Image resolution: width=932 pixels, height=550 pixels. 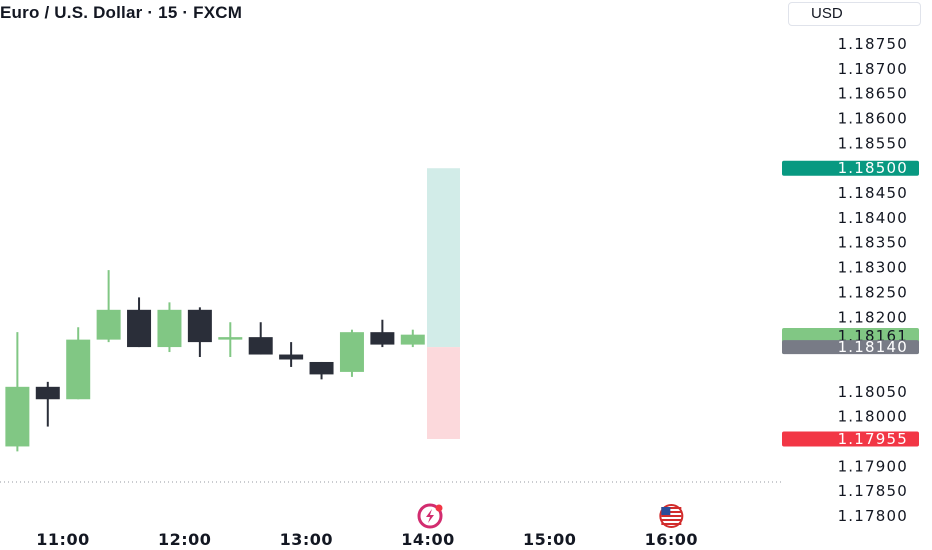 I want to click on stop-price-label: 1.17955, so click(x=850, y=439).